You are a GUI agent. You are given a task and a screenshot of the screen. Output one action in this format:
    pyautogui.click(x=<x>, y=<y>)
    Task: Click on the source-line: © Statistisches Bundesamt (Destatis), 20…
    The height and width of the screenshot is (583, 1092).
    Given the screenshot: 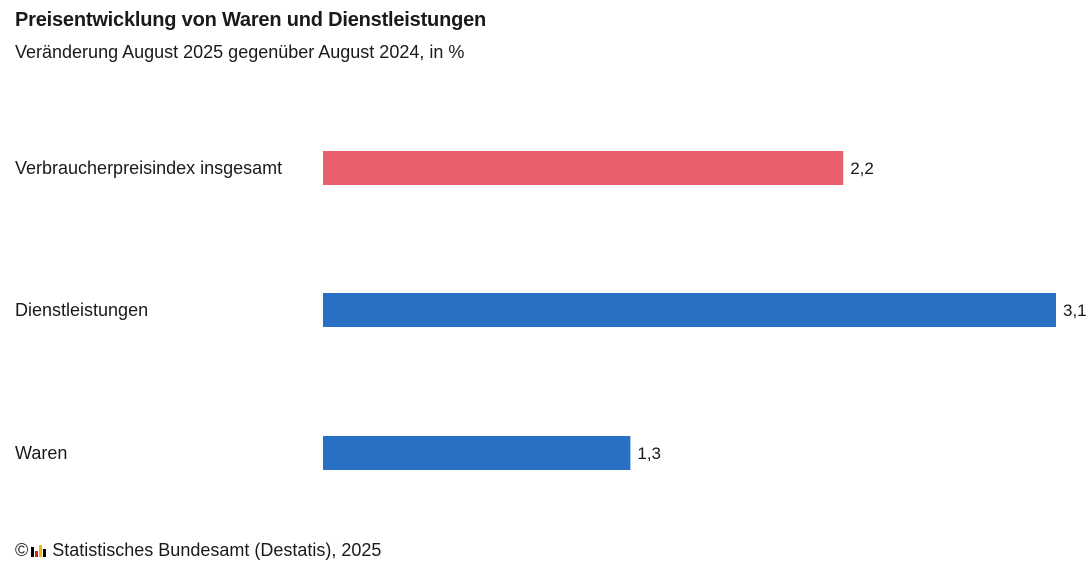 What is the action you would take?
    pyautogui.click(x=198, y=550)
    